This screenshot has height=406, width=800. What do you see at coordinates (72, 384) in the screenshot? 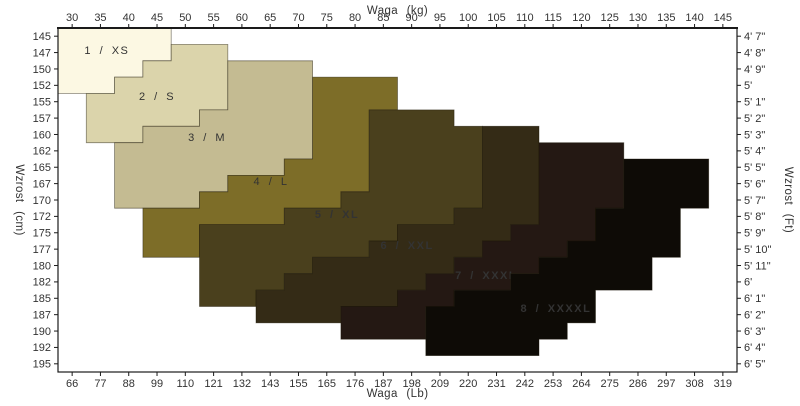
I see `bottom-tick-label: 66` at bounding box center [72, 384].